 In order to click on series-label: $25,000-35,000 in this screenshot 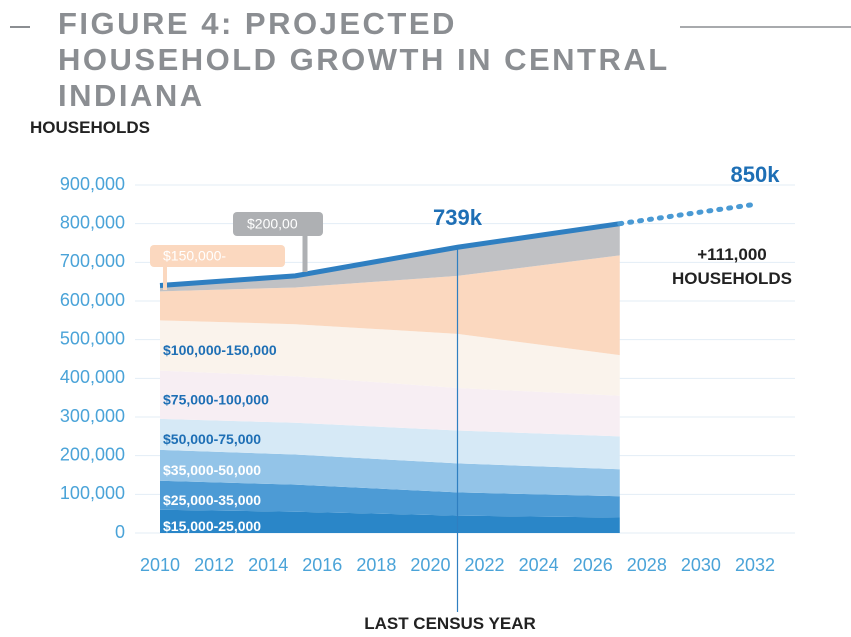, I will do `click(212, 500)`.